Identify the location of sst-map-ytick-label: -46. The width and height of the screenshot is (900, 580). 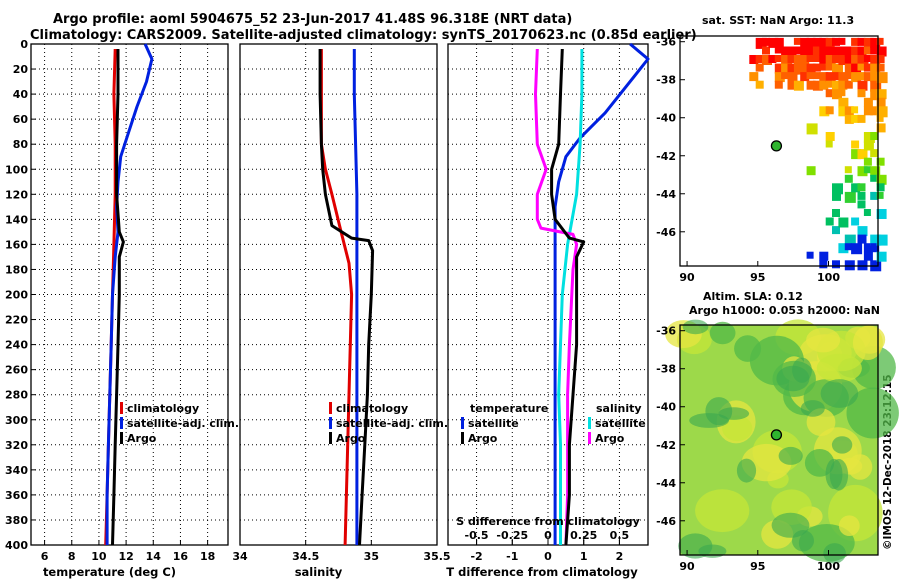
(666, 232).